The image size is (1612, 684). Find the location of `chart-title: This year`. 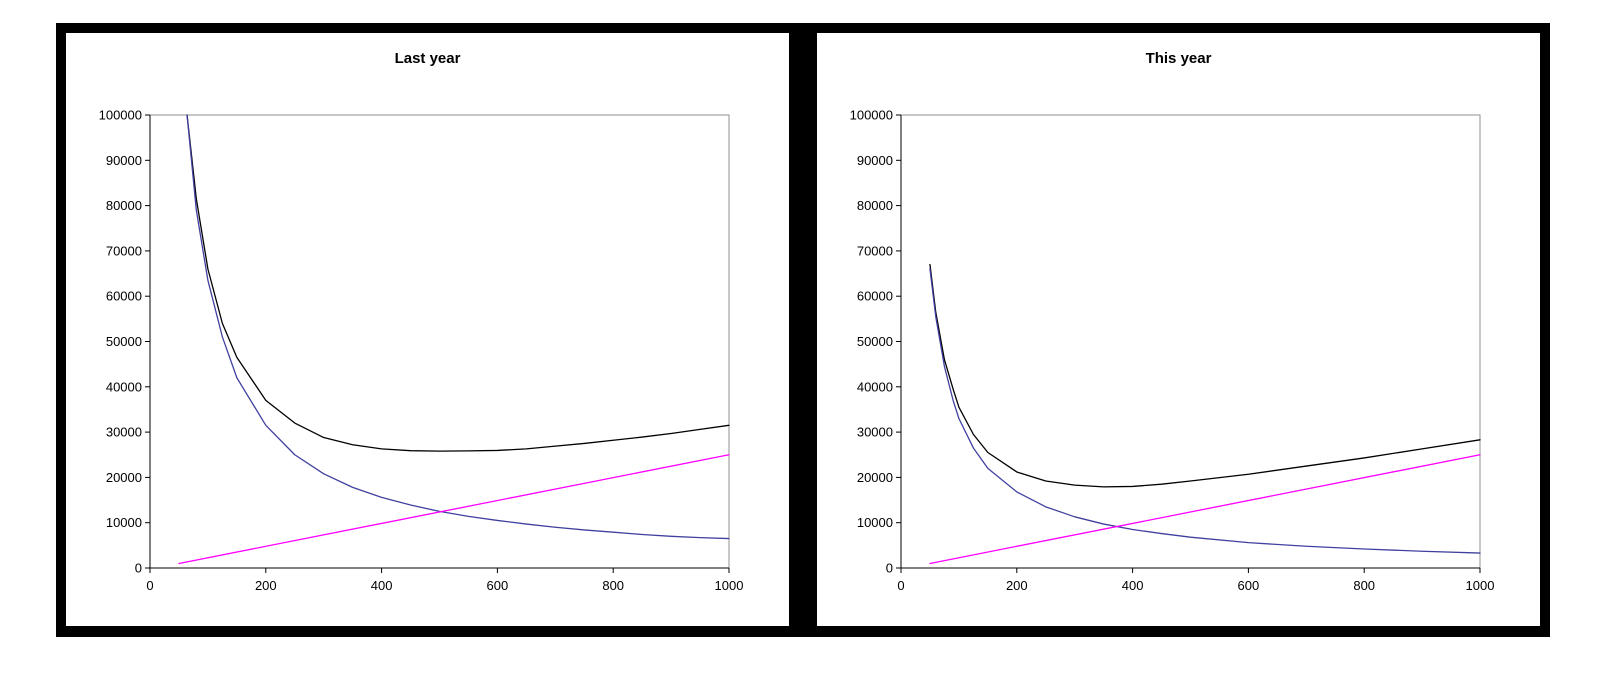

chart-title: This year is located at coordinates (1179, 58).